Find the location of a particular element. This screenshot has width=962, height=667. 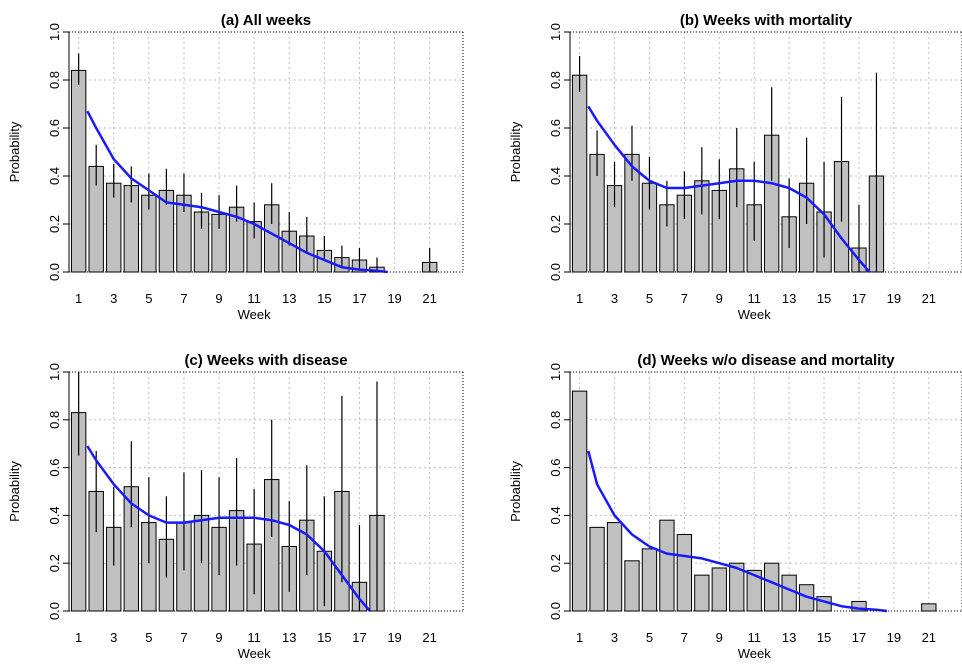

chart-title: (c) Weeks with disease is located at coordinates (265, 360).